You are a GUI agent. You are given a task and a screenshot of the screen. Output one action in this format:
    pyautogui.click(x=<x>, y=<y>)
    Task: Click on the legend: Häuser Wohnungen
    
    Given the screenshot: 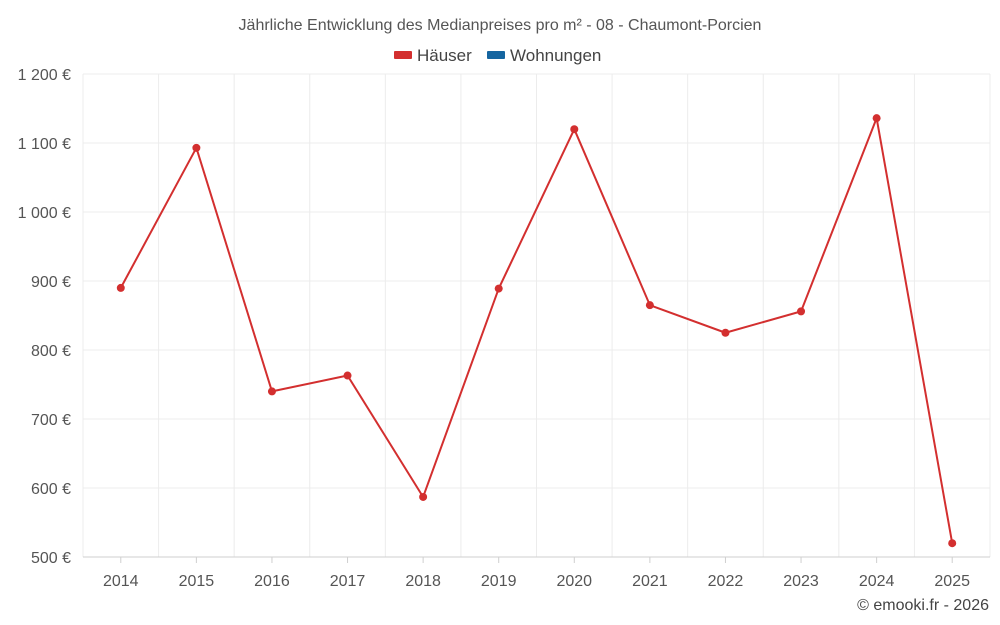 What is the action you would take?
    pyautogui.click(x=497, y=55)
    